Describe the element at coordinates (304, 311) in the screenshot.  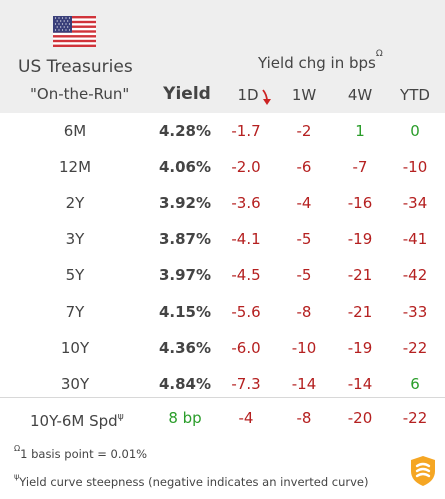
I see `row-chg-1w: -8` at that location.